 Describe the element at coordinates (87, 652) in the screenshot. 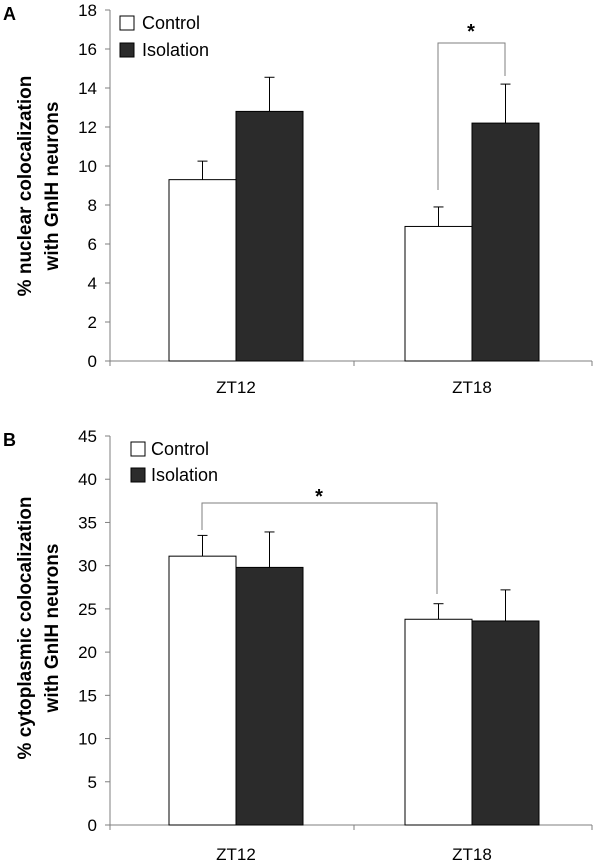

I see `y-tick-label: 20` at that location.